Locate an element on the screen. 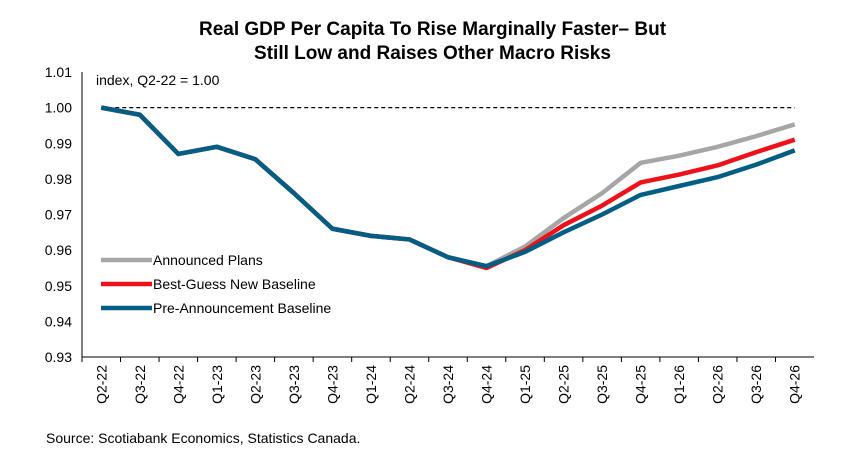  x-tick-label: Q4-25 is located at coordinates (641, 384).